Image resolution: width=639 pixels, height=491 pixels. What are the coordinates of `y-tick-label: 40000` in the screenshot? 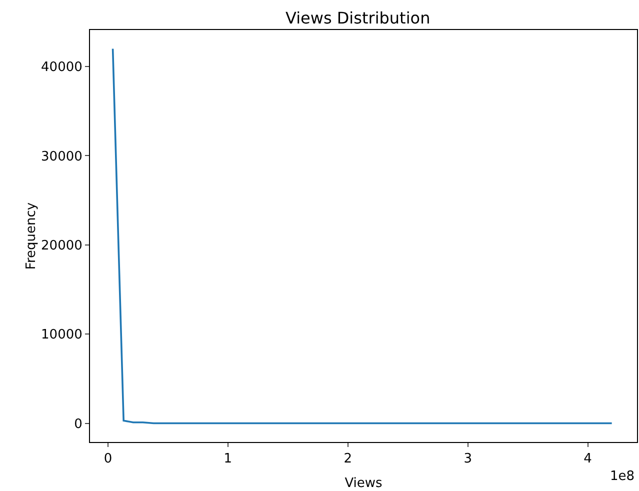 It's located at (61, 68).